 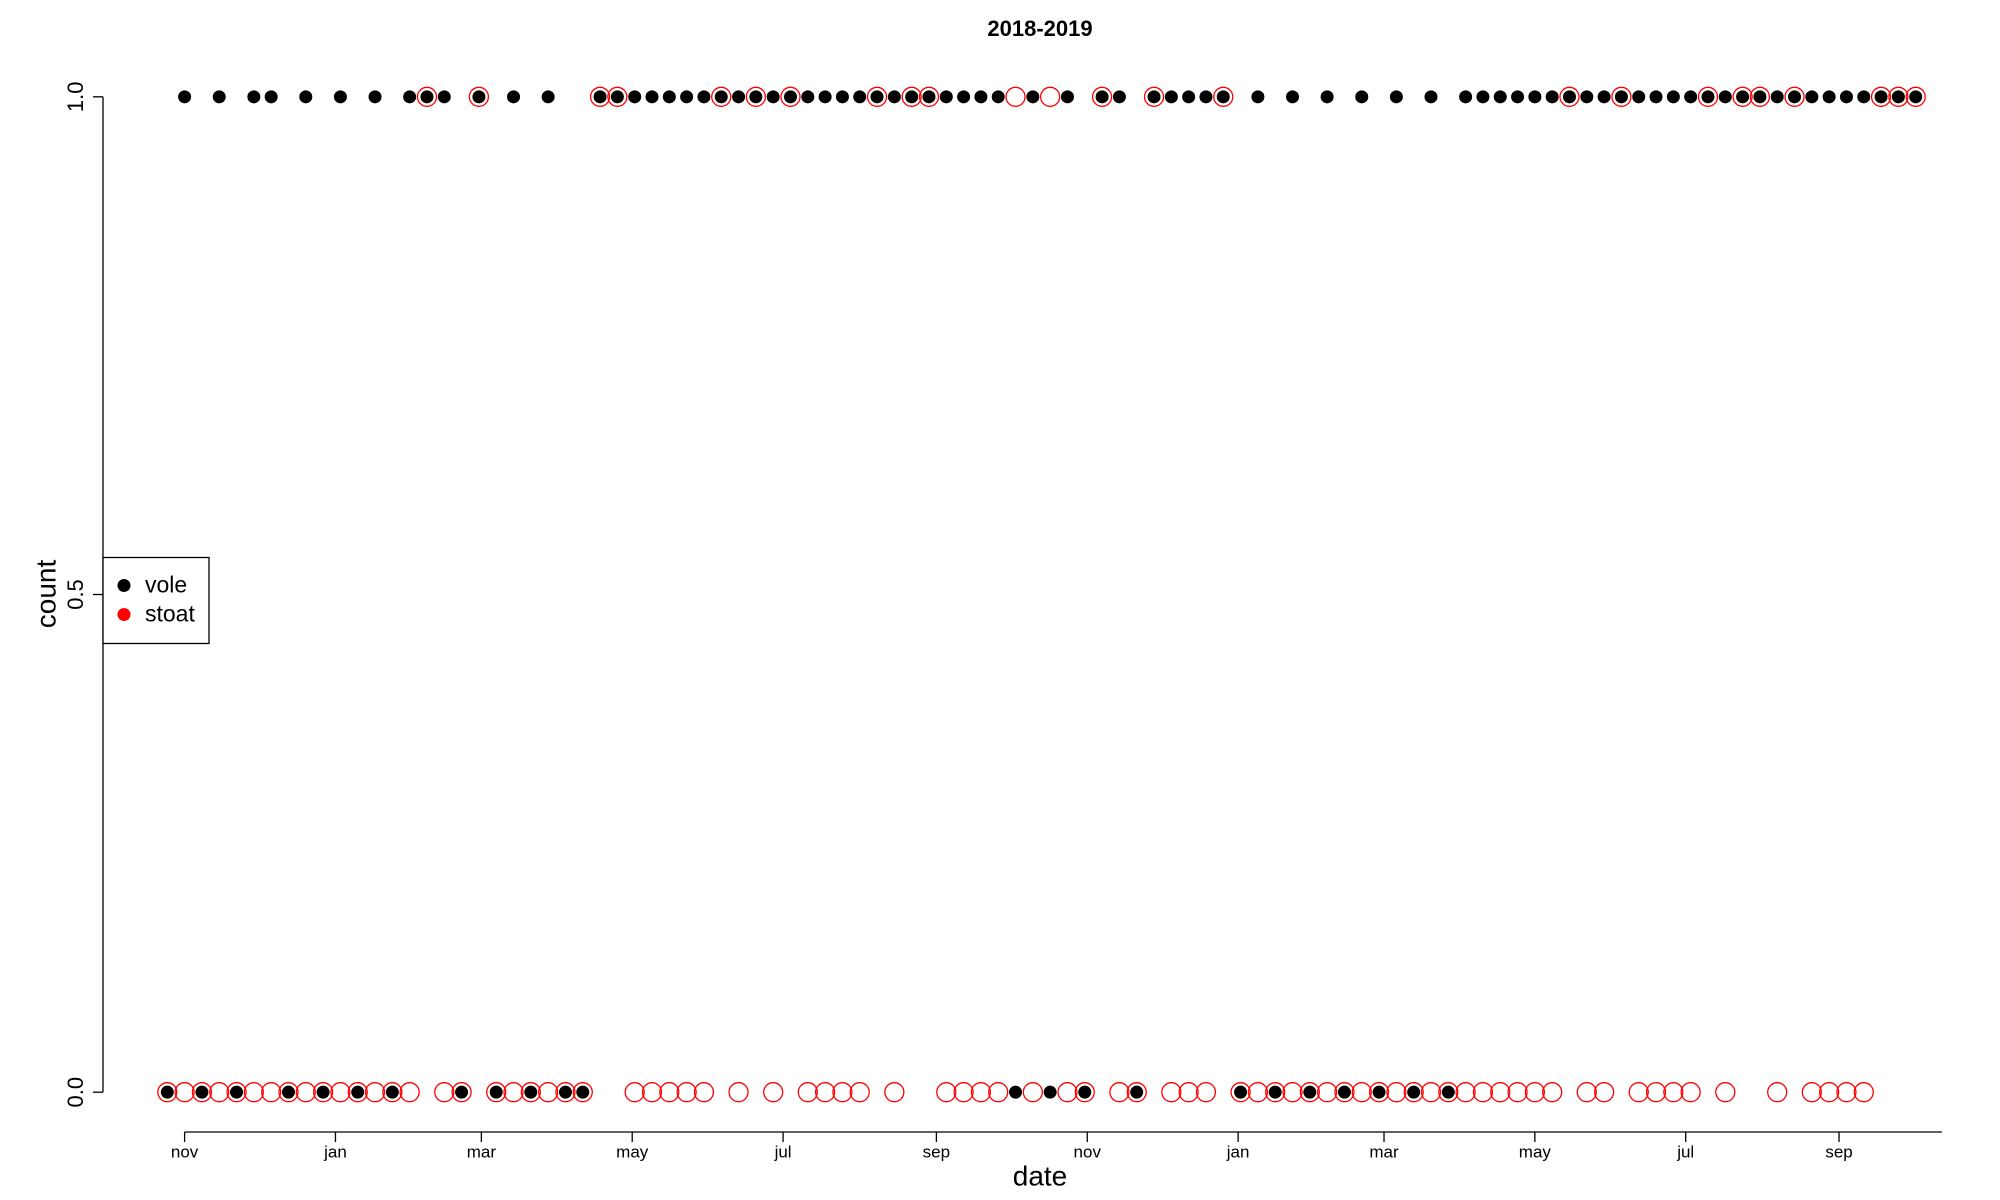 I want to click on y-tick-label: 0.0, so click(x=75, y=1092).